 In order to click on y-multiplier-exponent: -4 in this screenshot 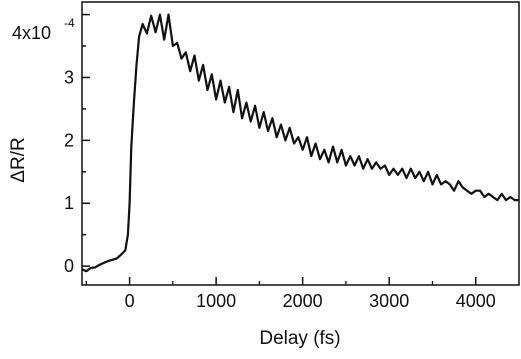, I will do `click(69, 23)`.